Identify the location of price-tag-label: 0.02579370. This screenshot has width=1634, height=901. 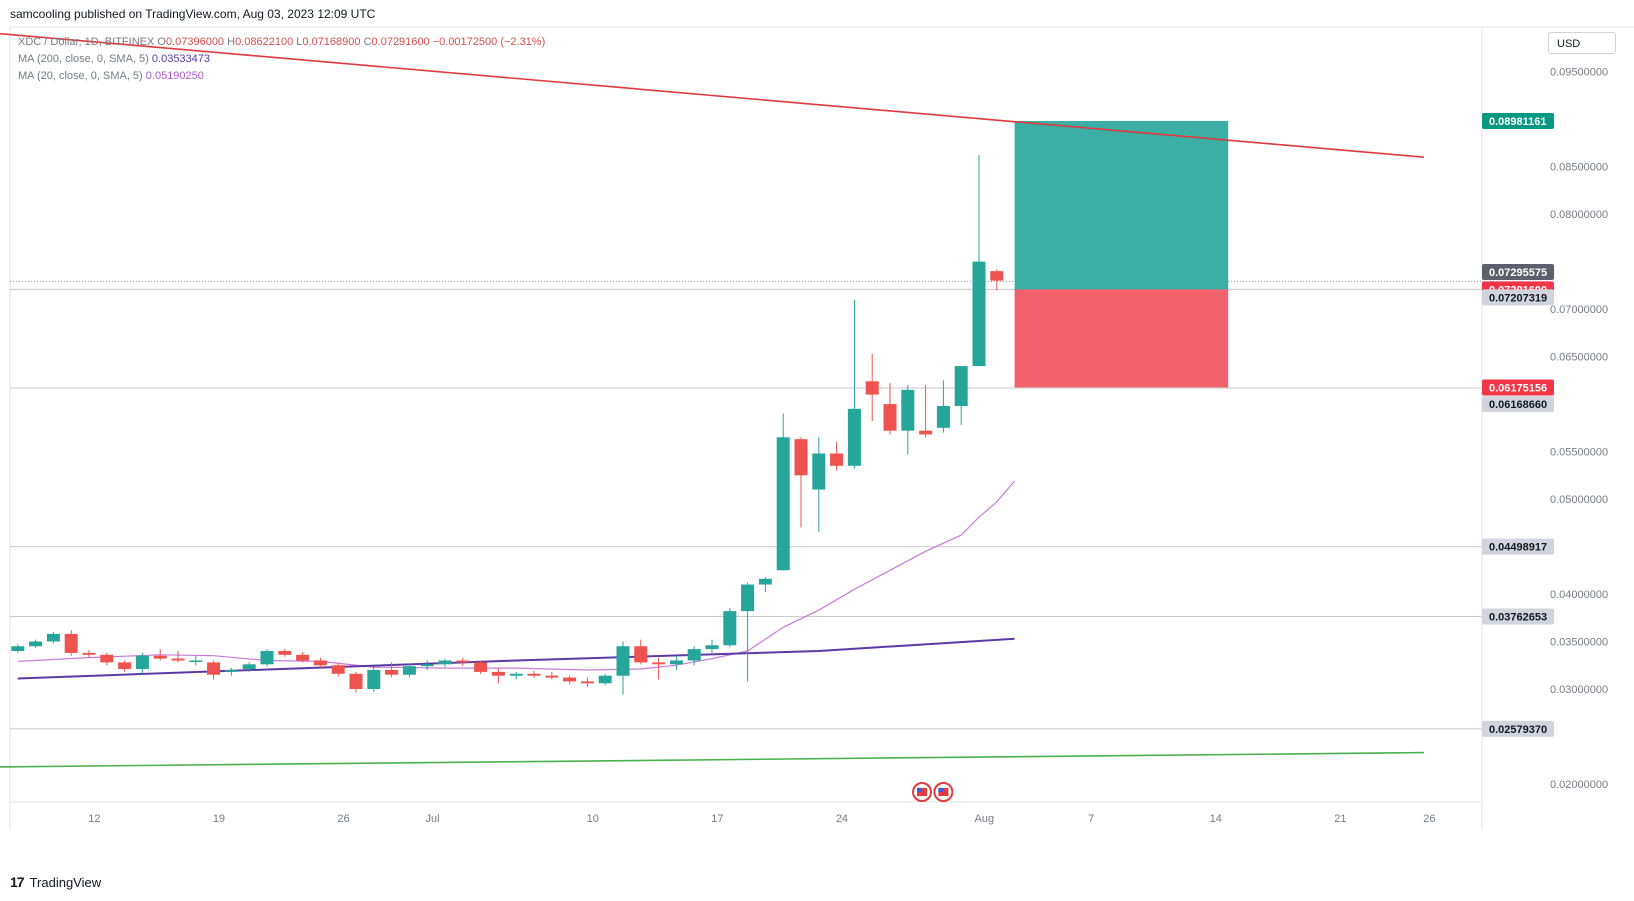
(1518, 730).